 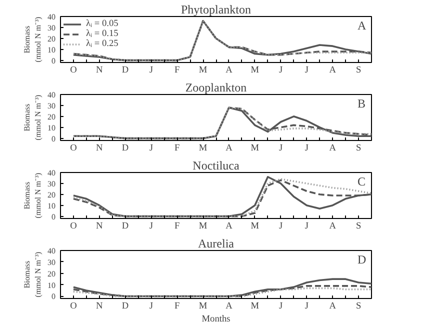 What do you see at coordinates (362, 259) in the screenshot?
I see `annotation: D` at bounding box center [362, 259].